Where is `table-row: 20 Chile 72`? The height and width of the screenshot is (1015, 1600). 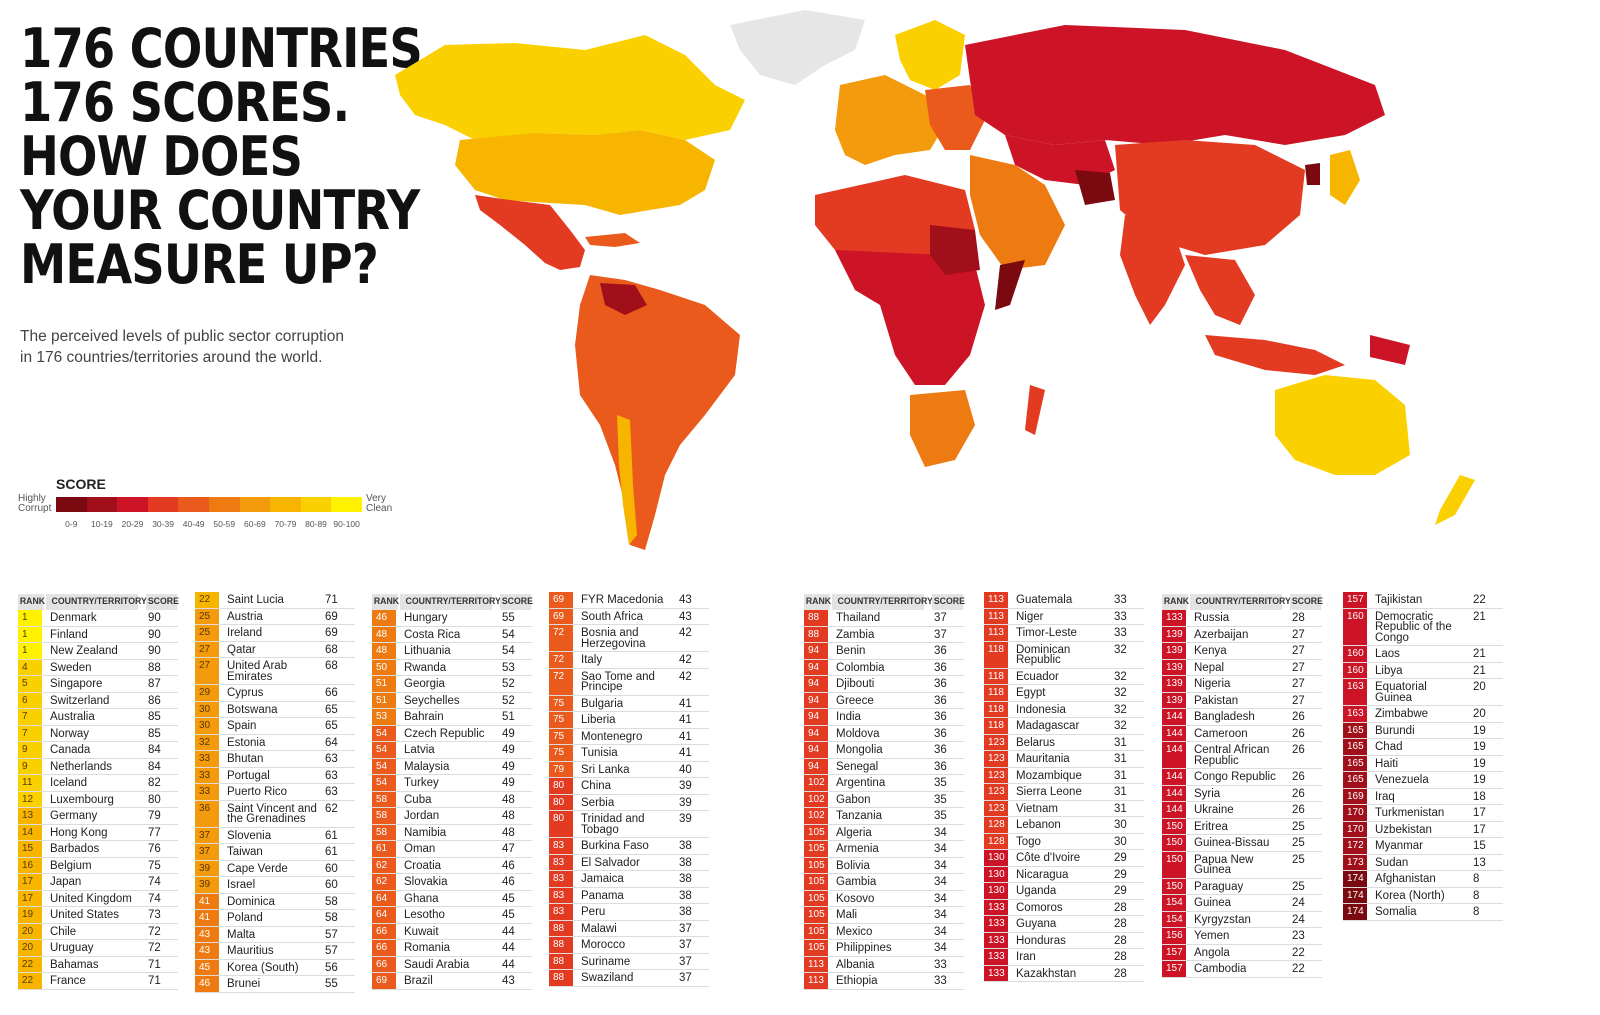
table-row: 20 Chile 72 is located at coordinates (98, 931).